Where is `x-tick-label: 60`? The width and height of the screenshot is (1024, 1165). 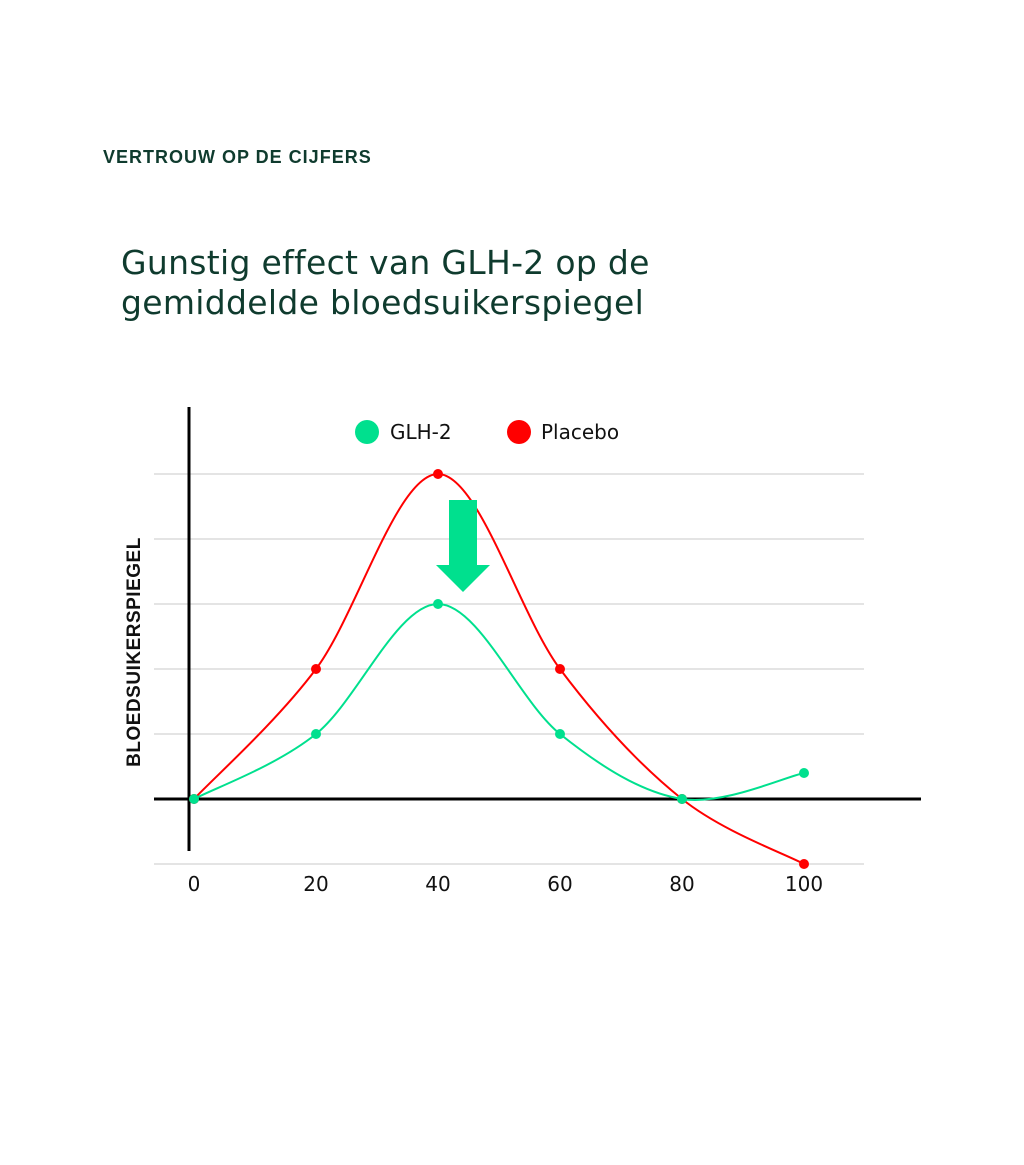
x-tick-label: 60 is located at coordinates (559, 884).